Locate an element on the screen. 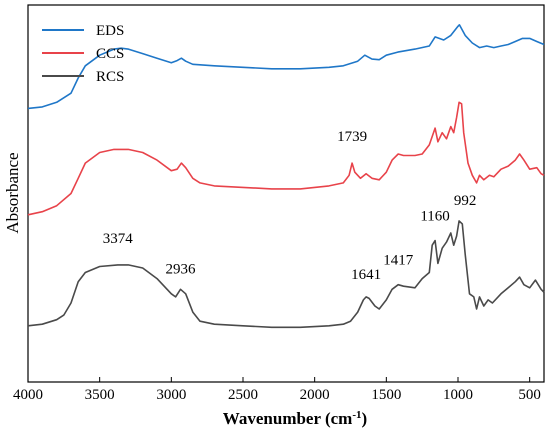 The height and width of the screenshot is (433, 550). x-axis-label: Wavenumber (cm-1) is located at coordinates (295, 418).